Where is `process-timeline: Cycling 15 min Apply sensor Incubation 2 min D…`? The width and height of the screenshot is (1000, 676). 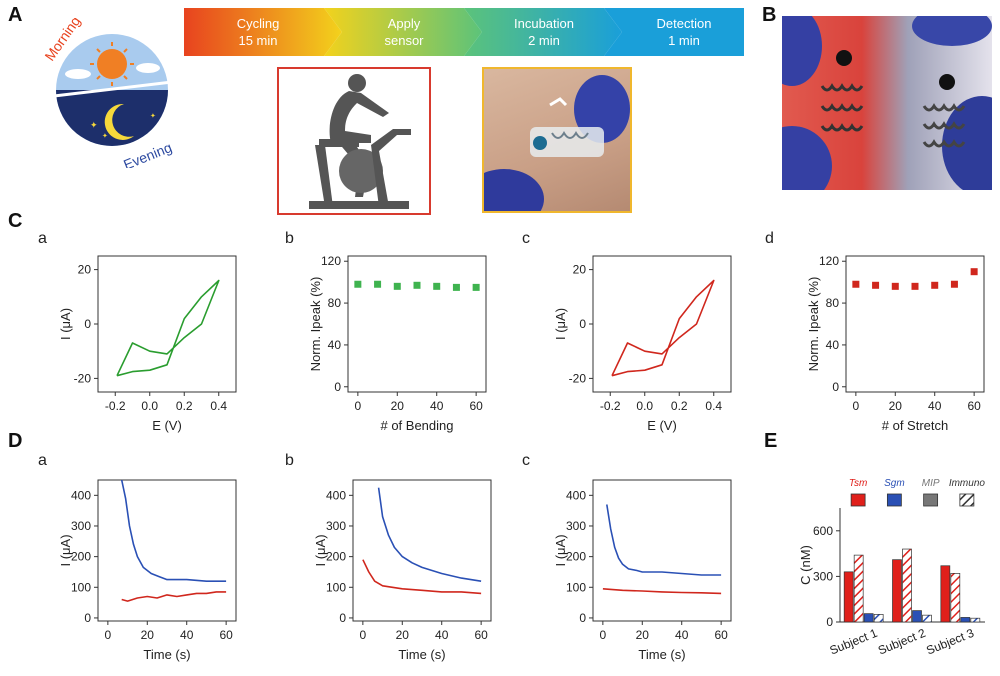 process-timeline: Cycling 15 min Apply sensor Incubation 2 min D… is located at coordinates (473, 32).